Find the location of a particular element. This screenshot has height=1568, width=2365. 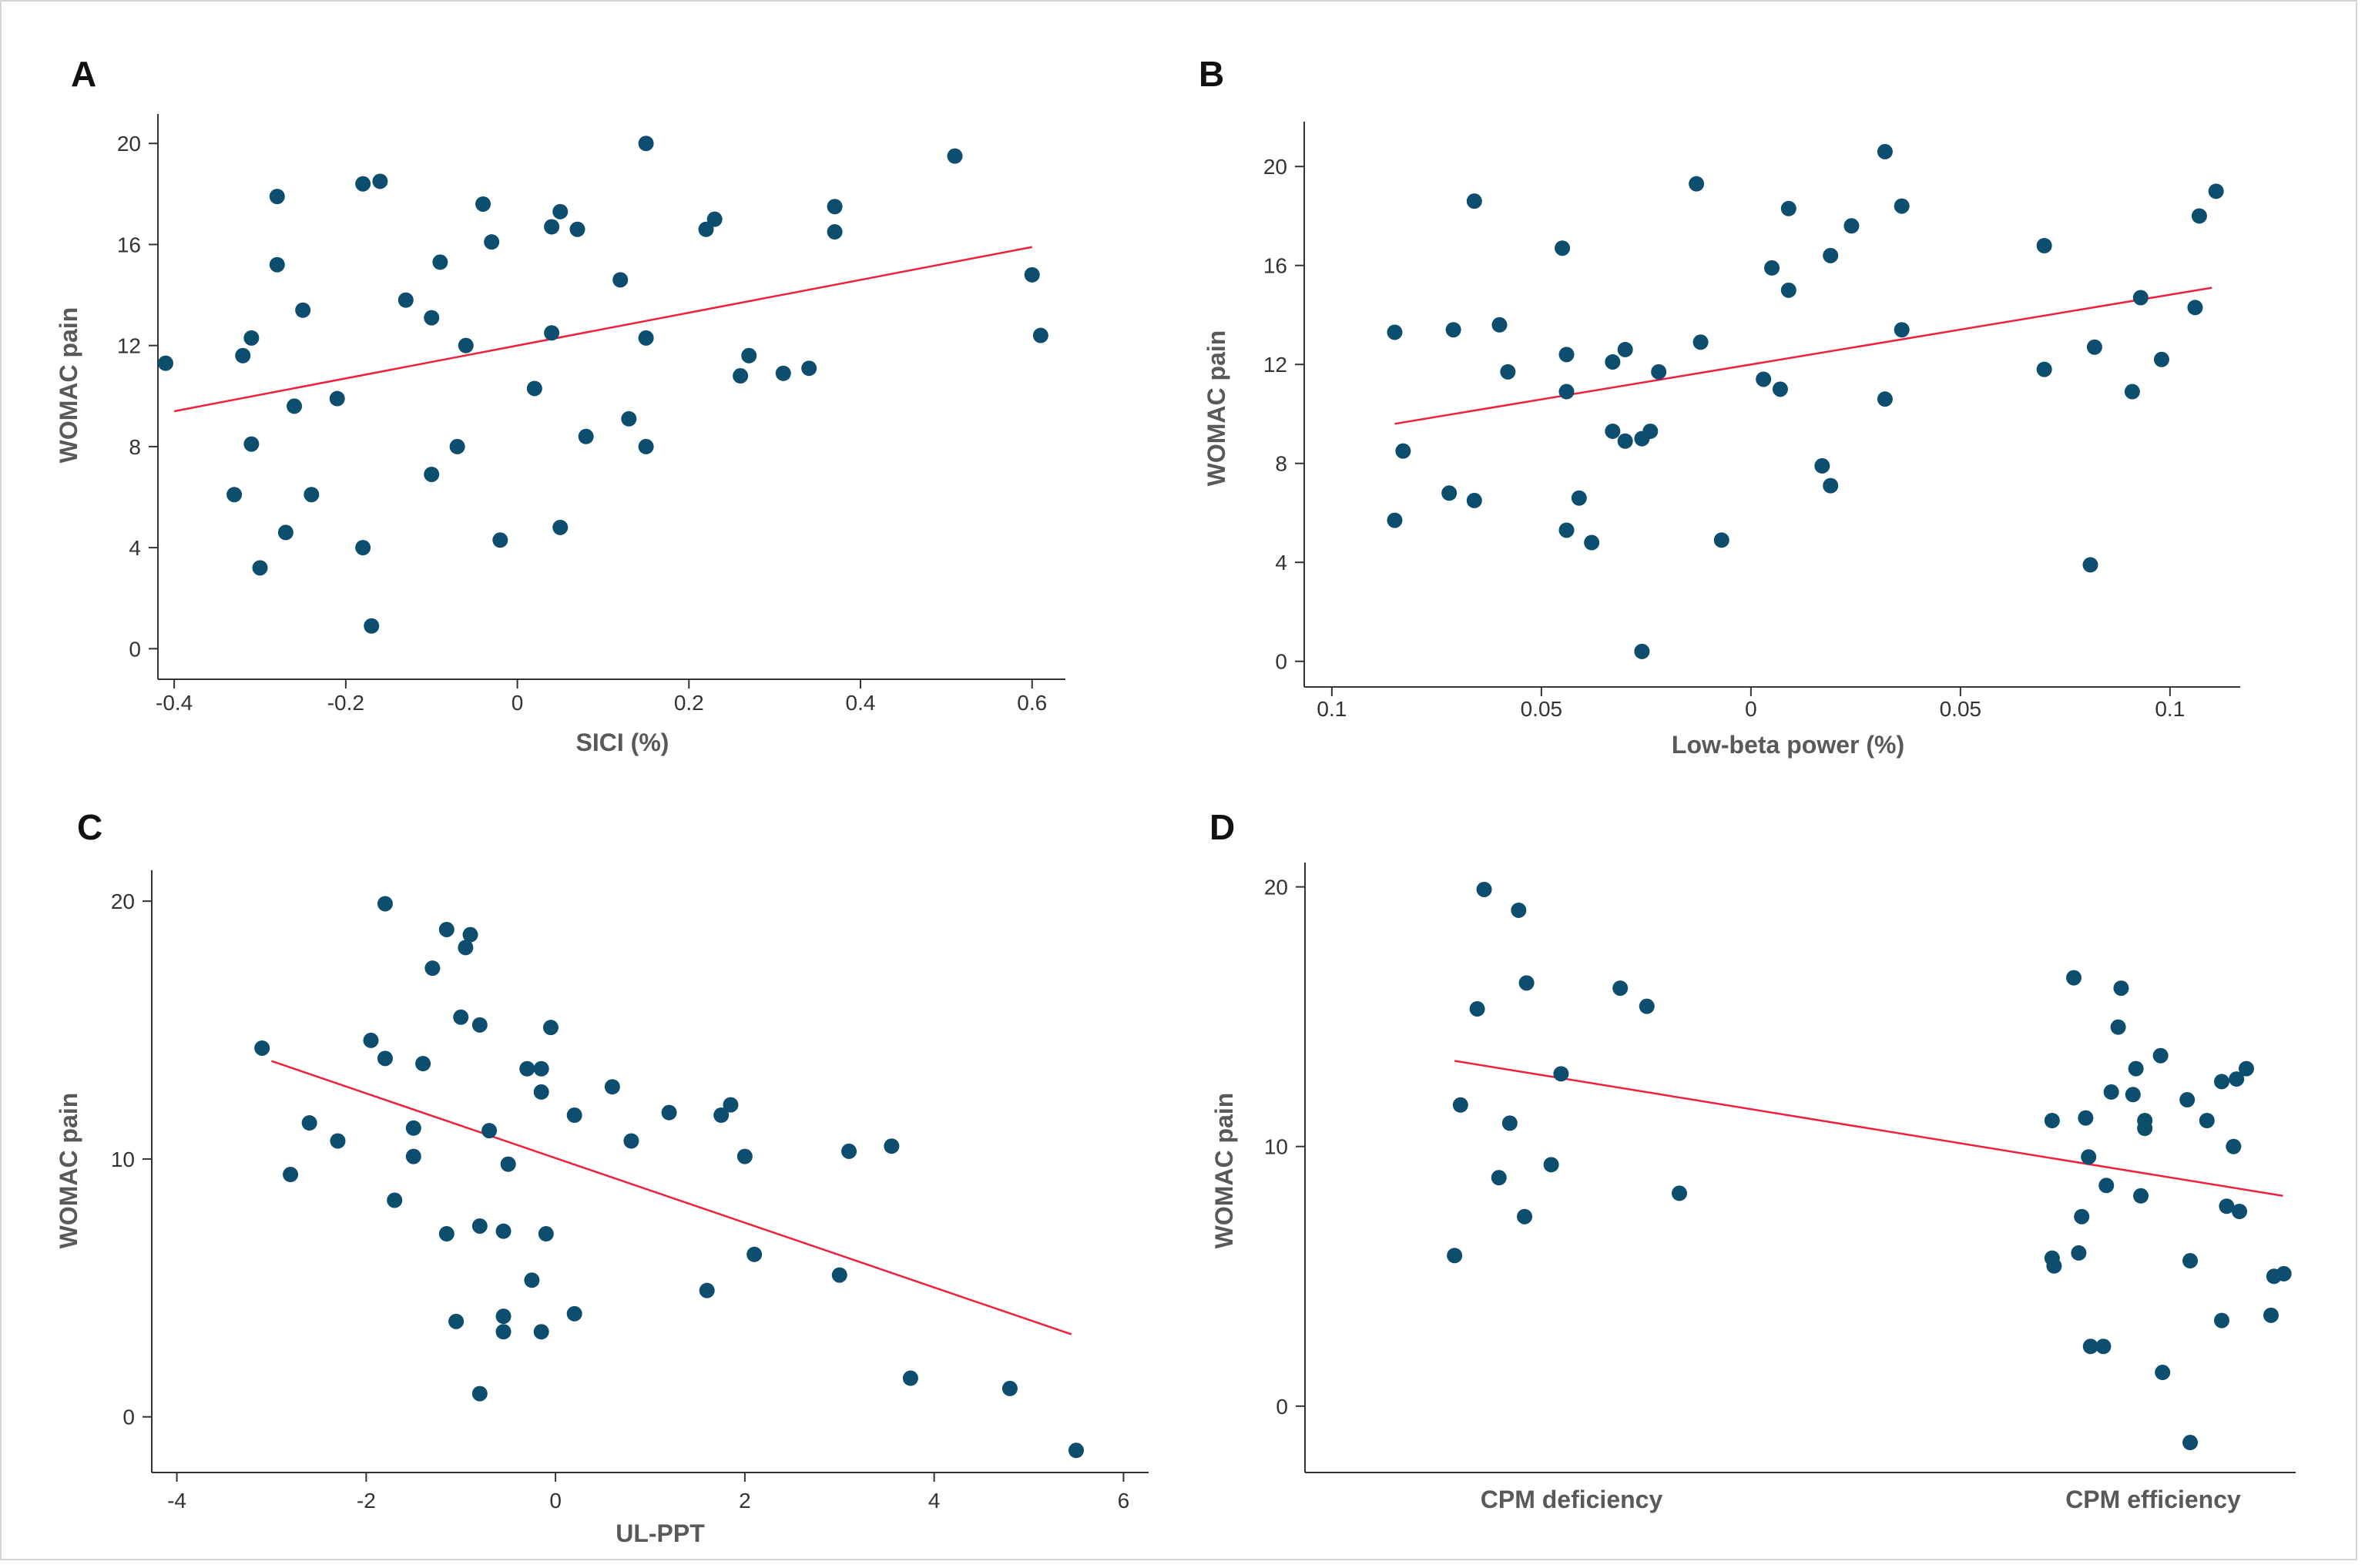

panel-letter: C is located at coordinates (89, 827).